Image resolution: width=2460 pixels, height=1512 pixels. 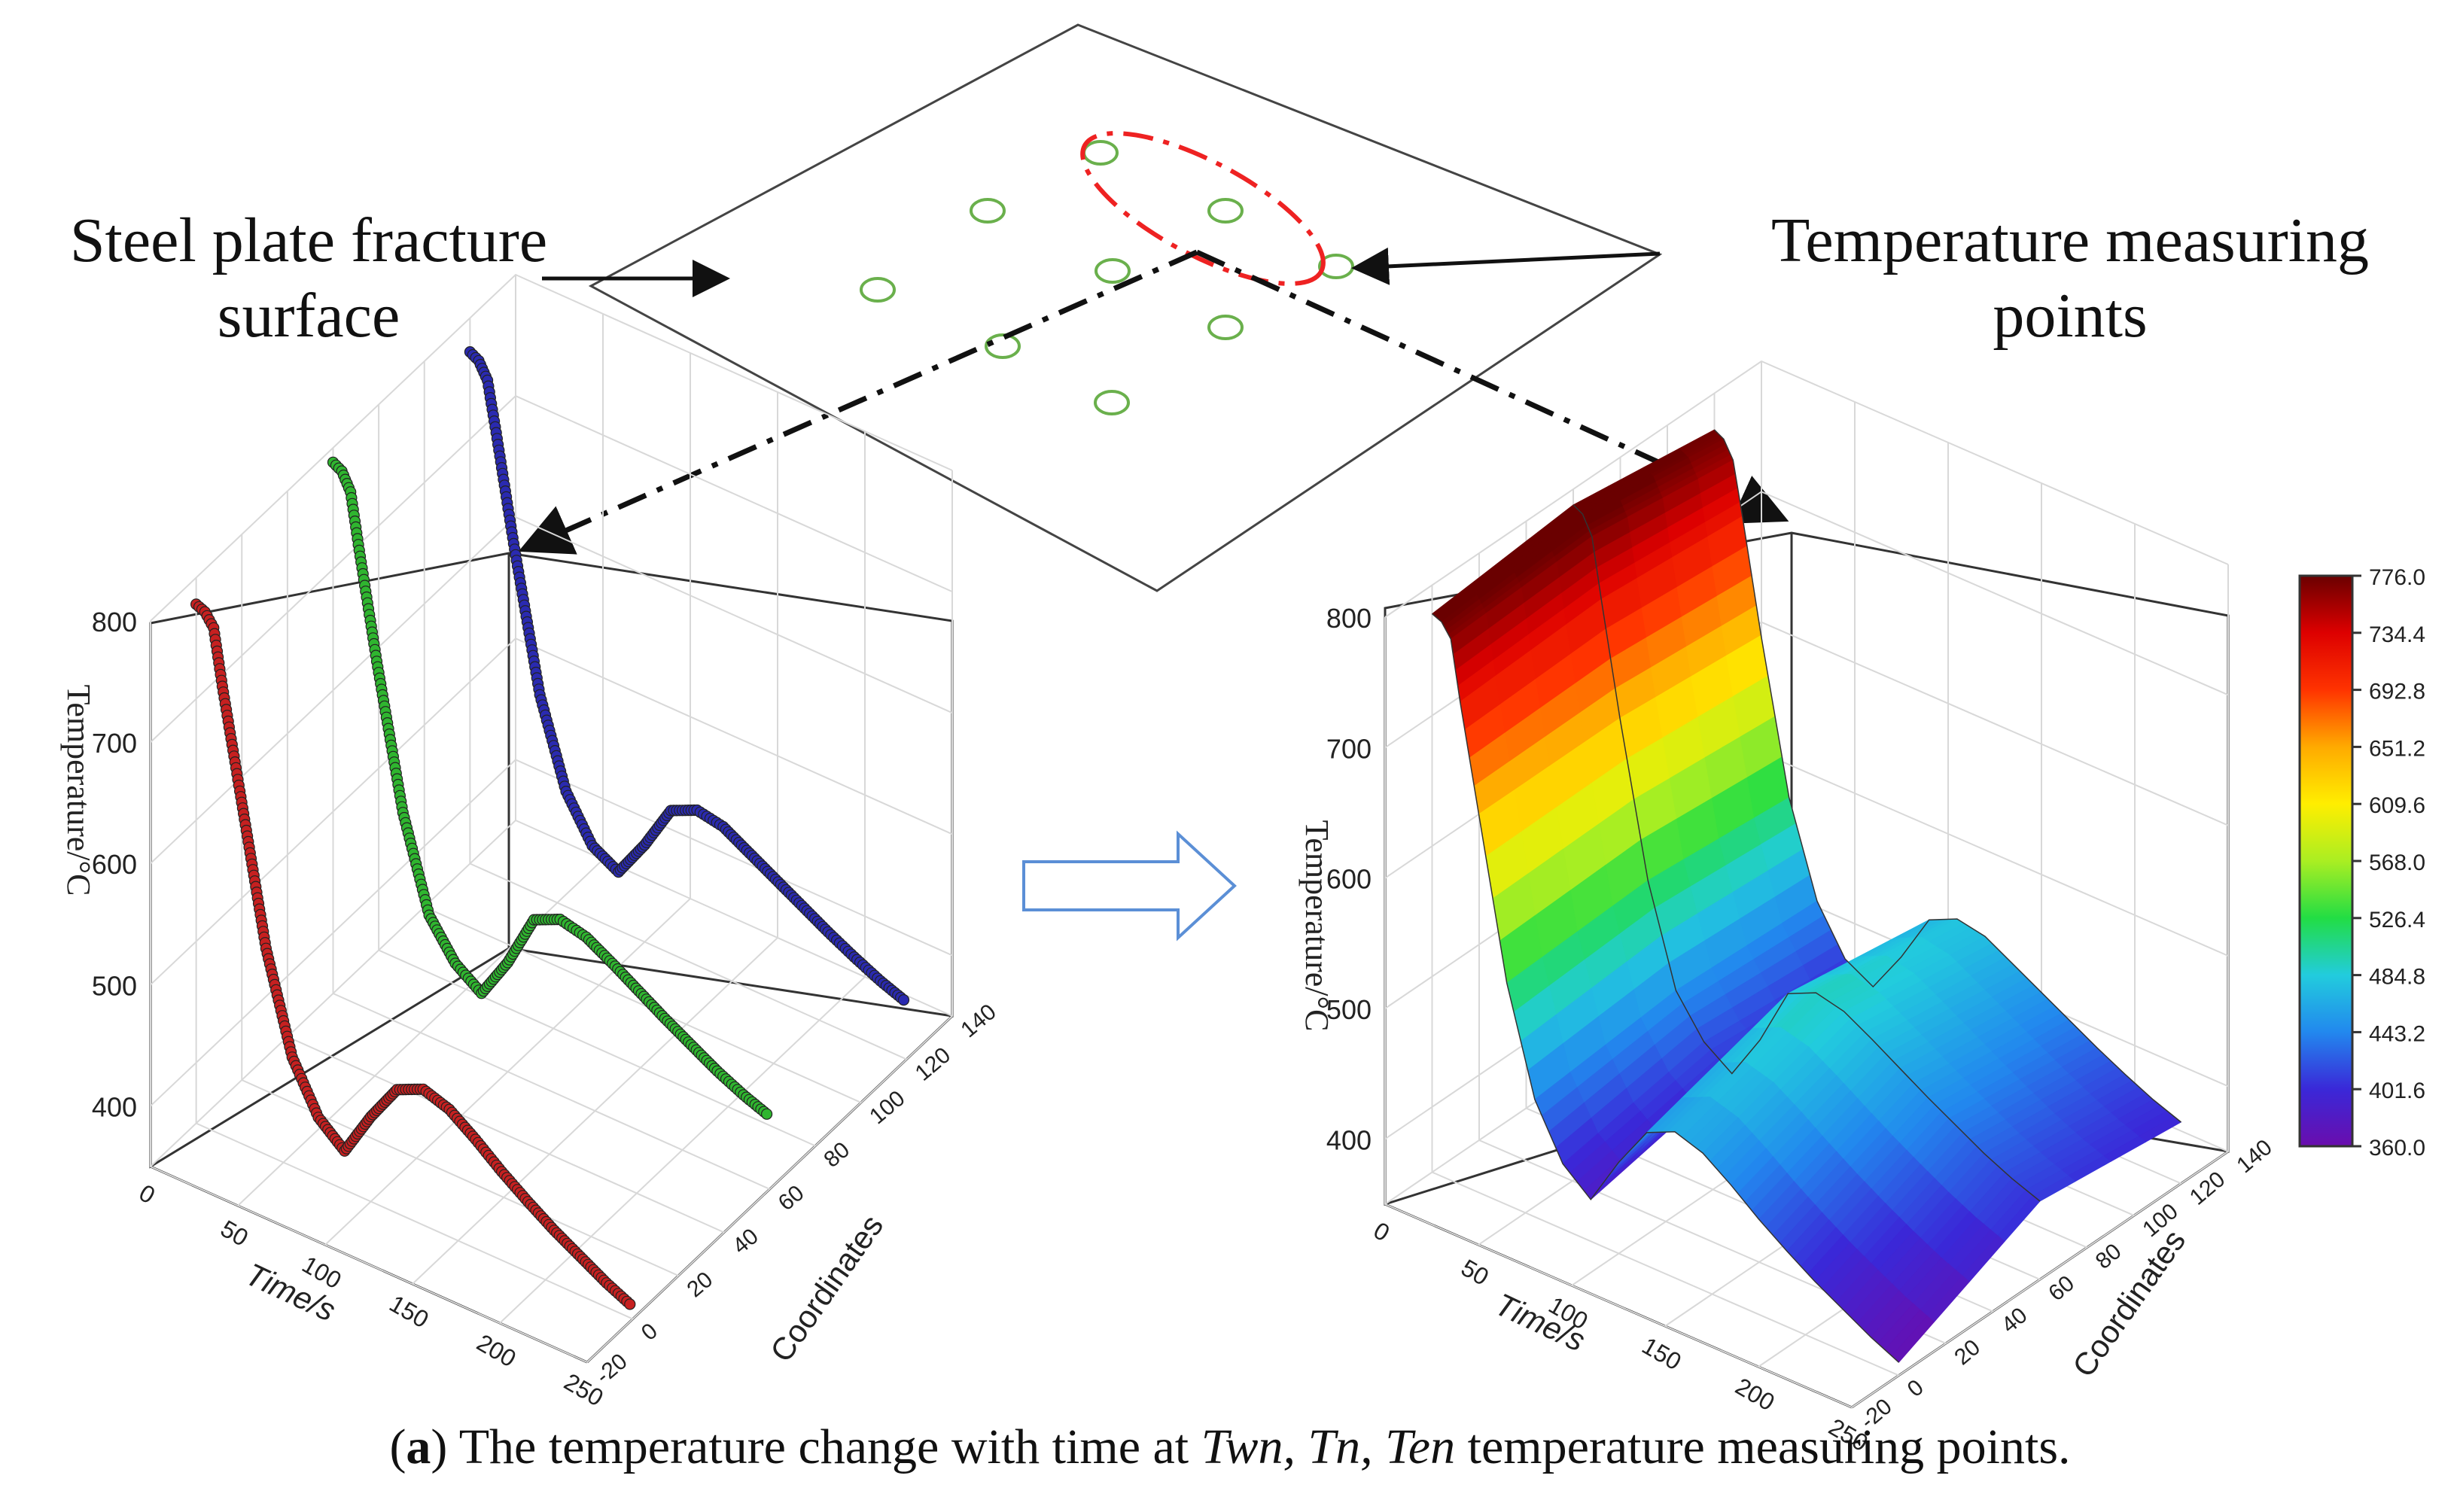 What do you see at coordinates (418, 1446) in the screenshot?
I see `caption-letter: a` at bounding box center [418, 1446].